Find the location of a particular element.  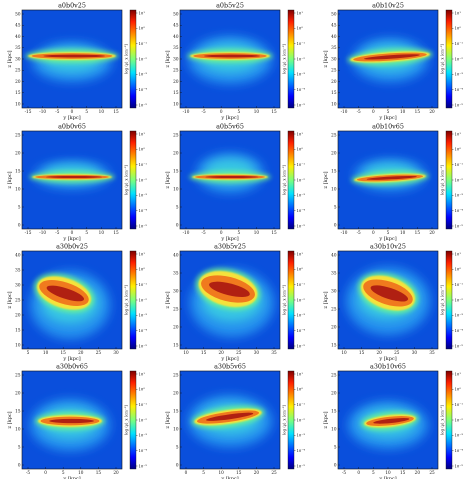

panel-title: a0b0v65 is located at coordinates (72, 127).